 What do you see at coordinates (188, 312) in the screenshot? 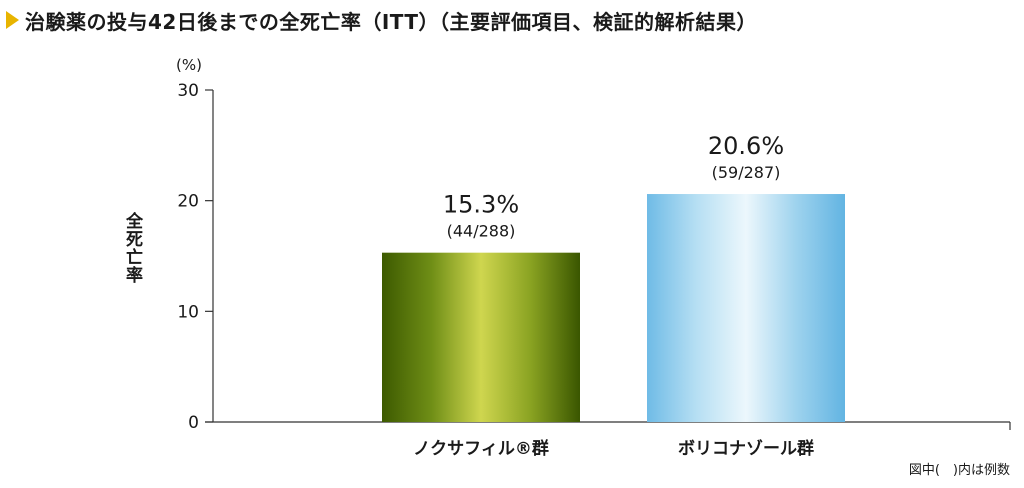
I see `y-tick-label: 10` at bounding box center [188, 312].